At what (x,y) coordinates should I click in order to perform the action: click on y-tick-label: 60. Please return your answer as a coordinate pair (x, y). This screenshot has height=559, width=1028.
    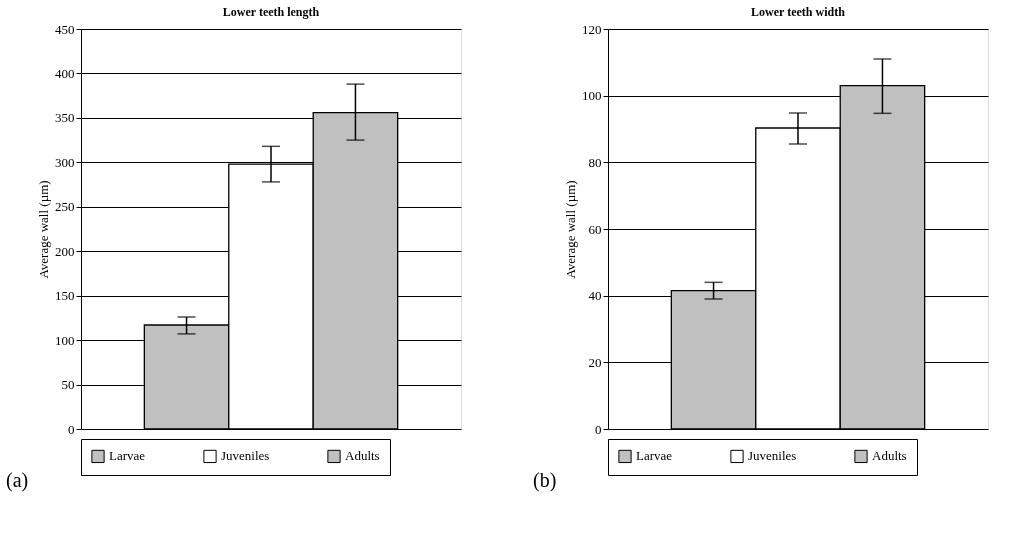
    Looking at the image, I should click on (595, 229).